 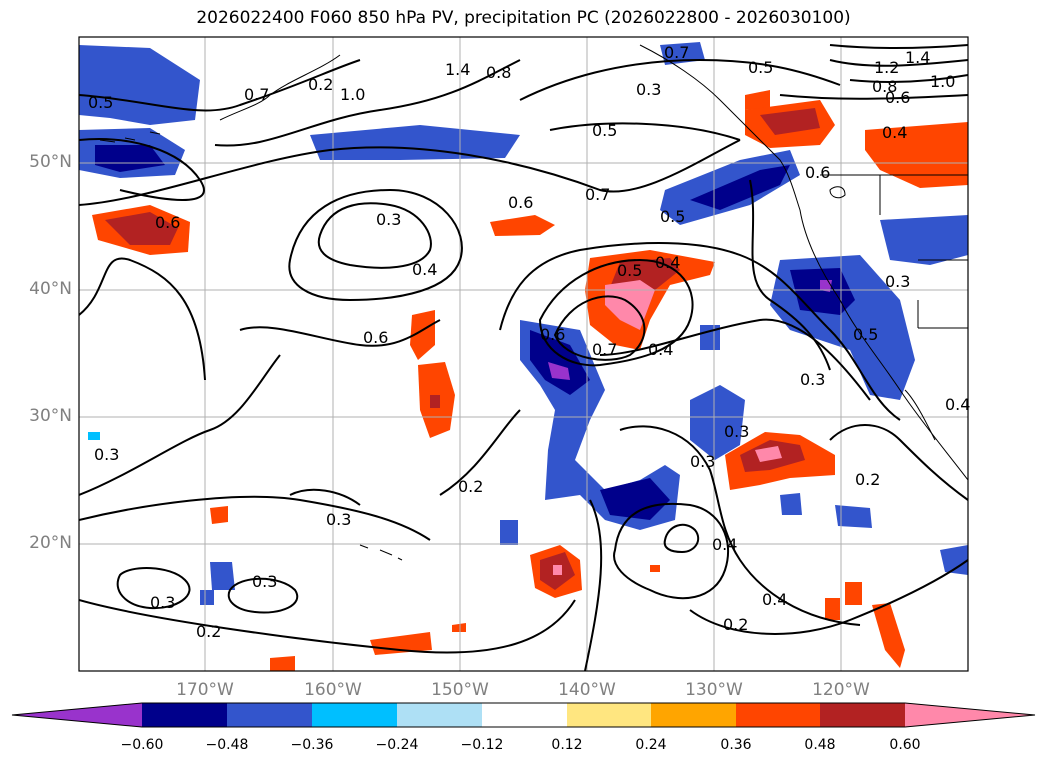 I want to click on contour-label: 1.0, so click(x=352, y=94).